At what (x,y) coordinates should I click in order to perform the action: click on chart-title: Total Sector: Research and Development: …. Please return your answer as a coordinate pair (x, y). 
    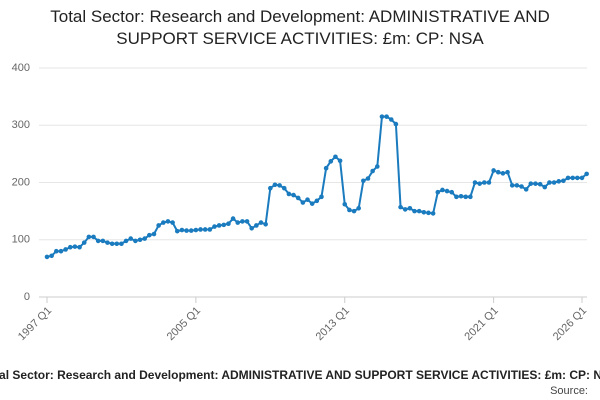
    Looking at the image, I should click on (300, 27).